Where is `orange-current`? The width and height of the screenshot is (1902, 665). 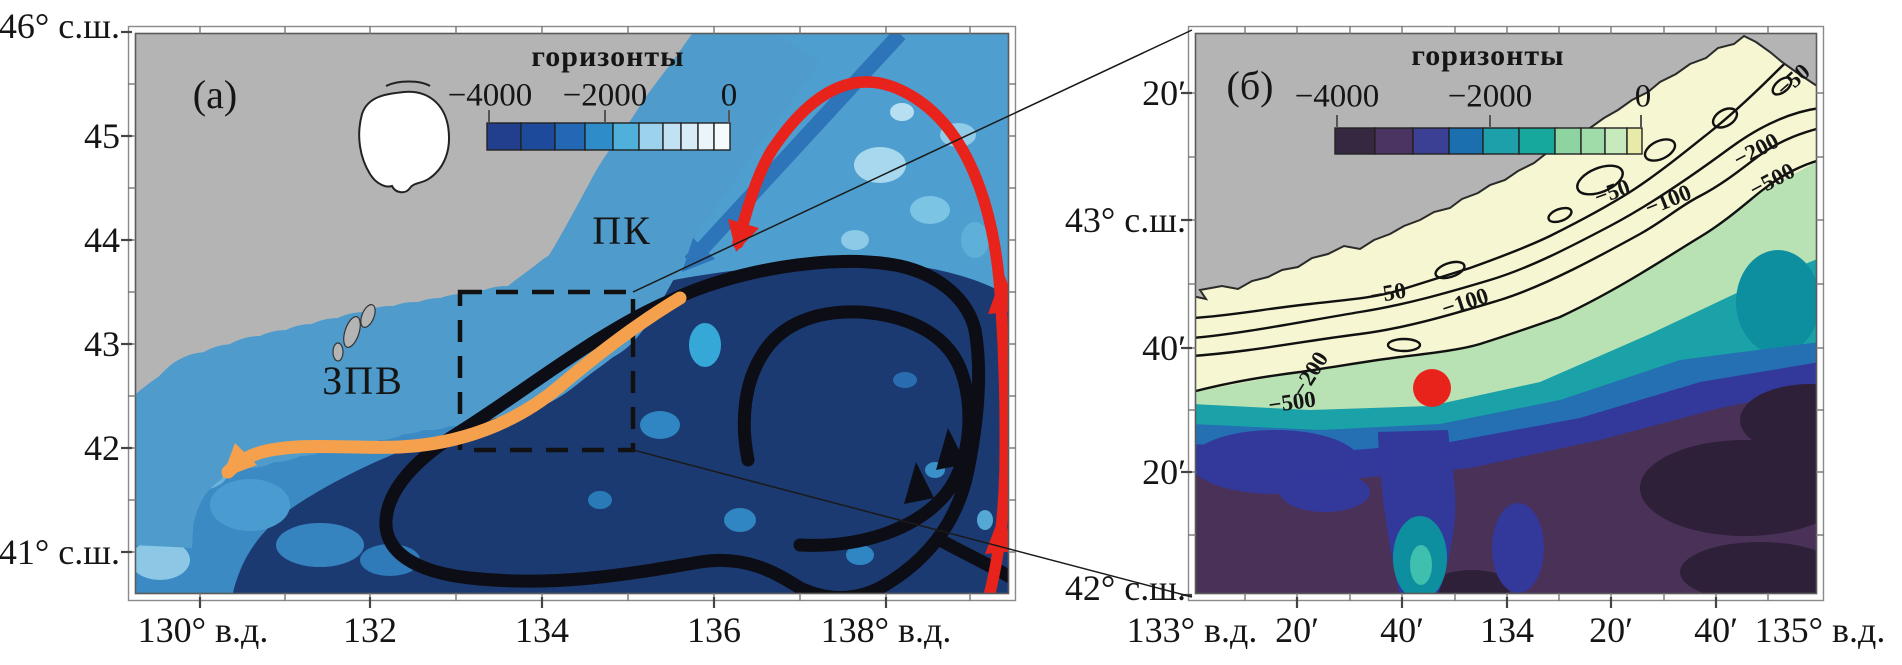
orange-current is located at coordinates (454, 385).